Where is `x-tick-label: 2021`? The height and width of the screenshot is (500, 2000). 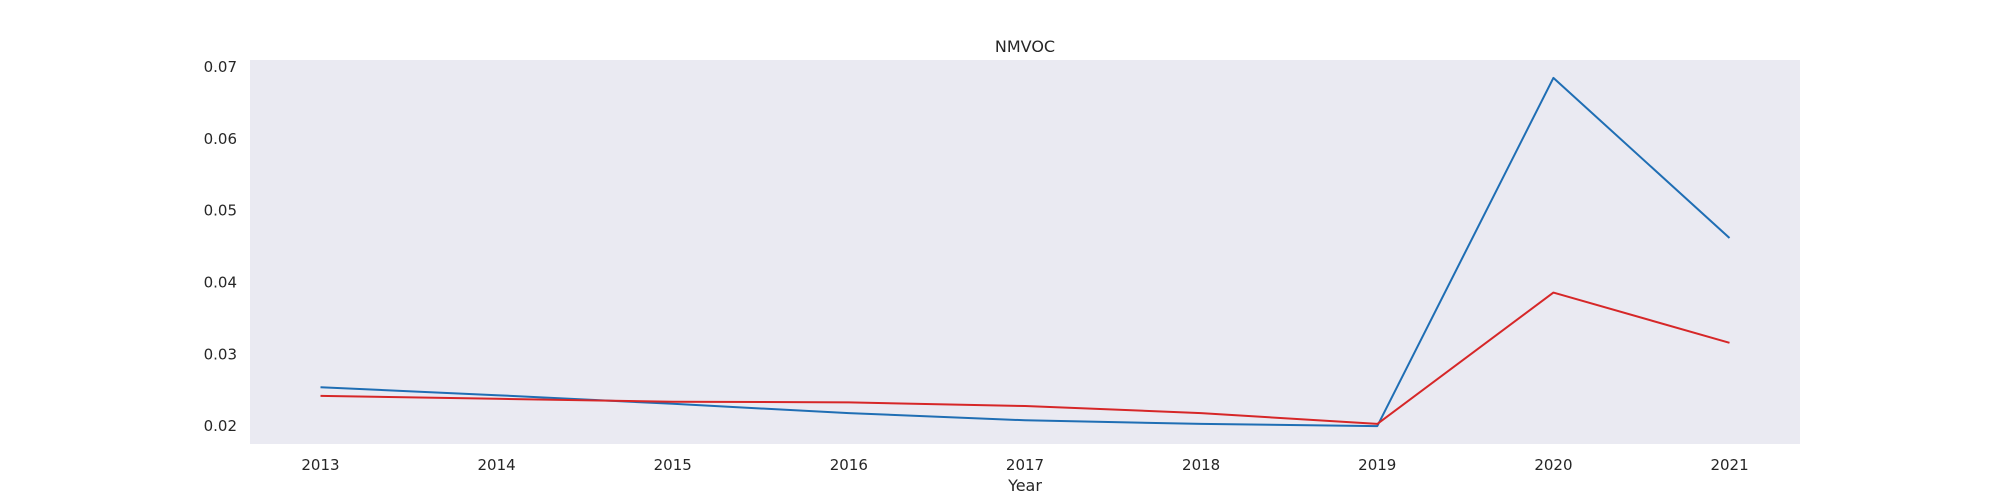 x-tick-label: 2021 is located at coordinates (1729, 465).